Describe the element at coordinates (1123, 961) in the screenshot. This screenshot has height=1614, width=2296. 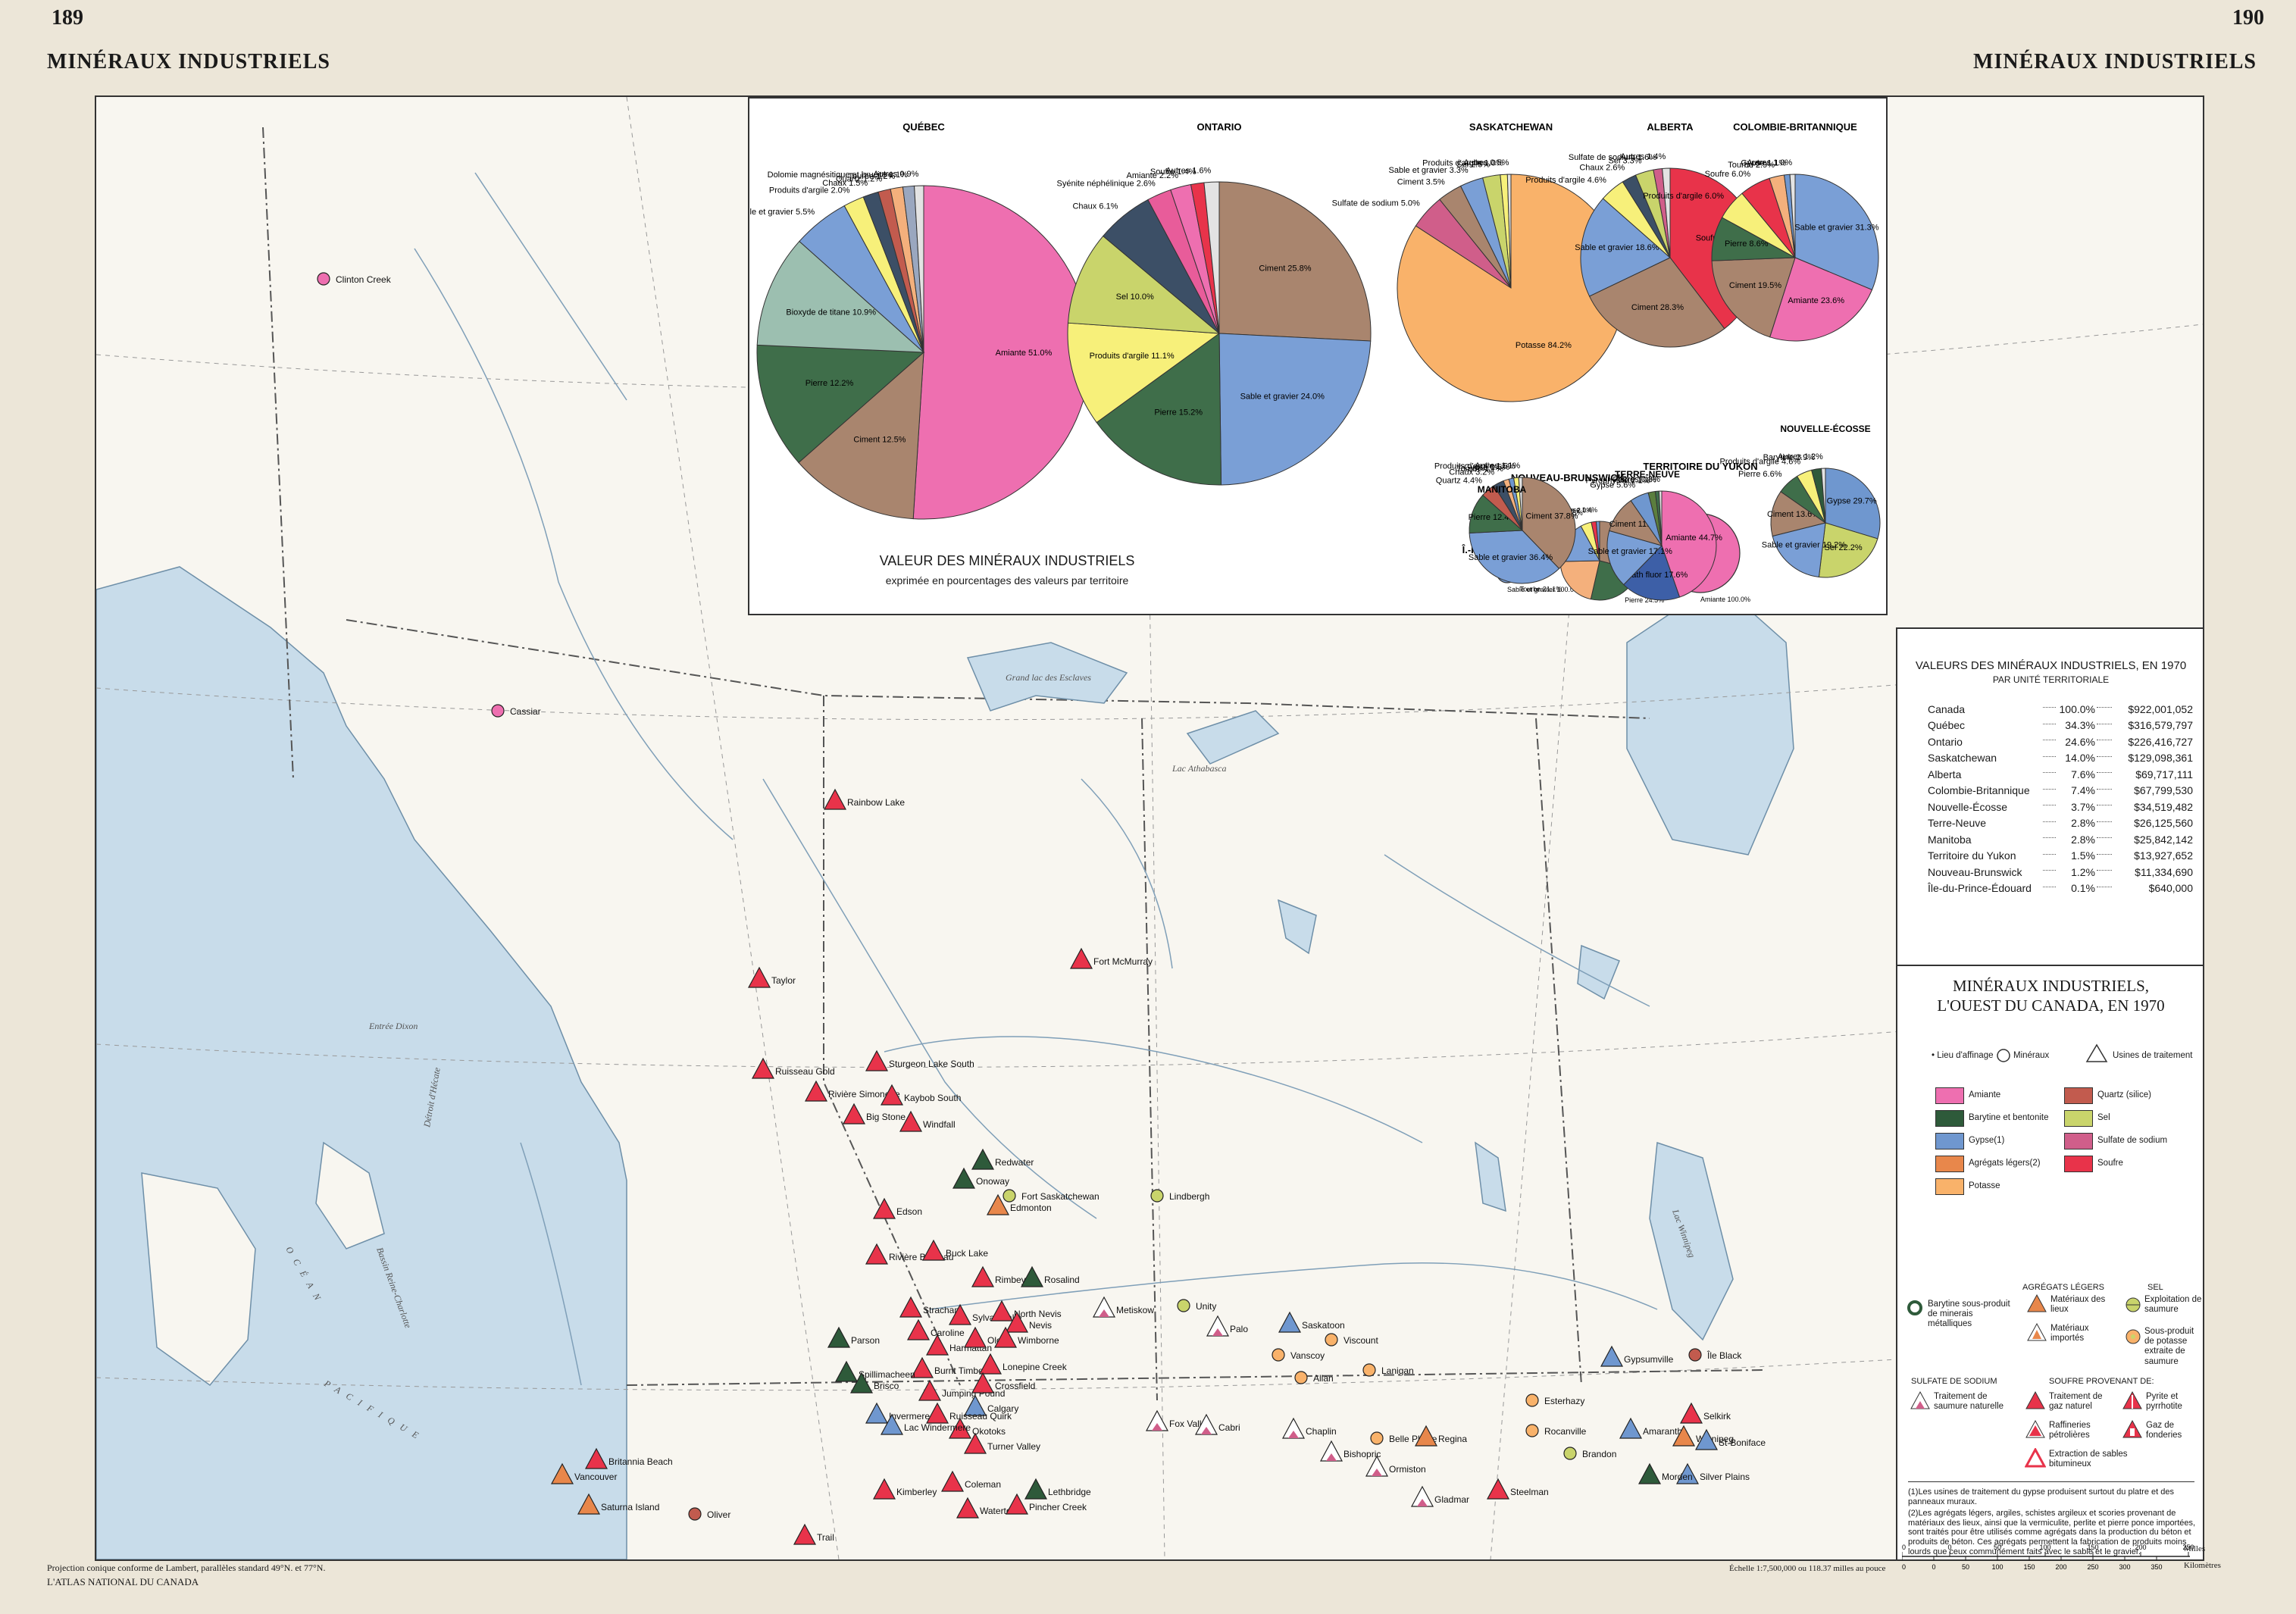
I see `place-name: Fort McMurray` at that location.